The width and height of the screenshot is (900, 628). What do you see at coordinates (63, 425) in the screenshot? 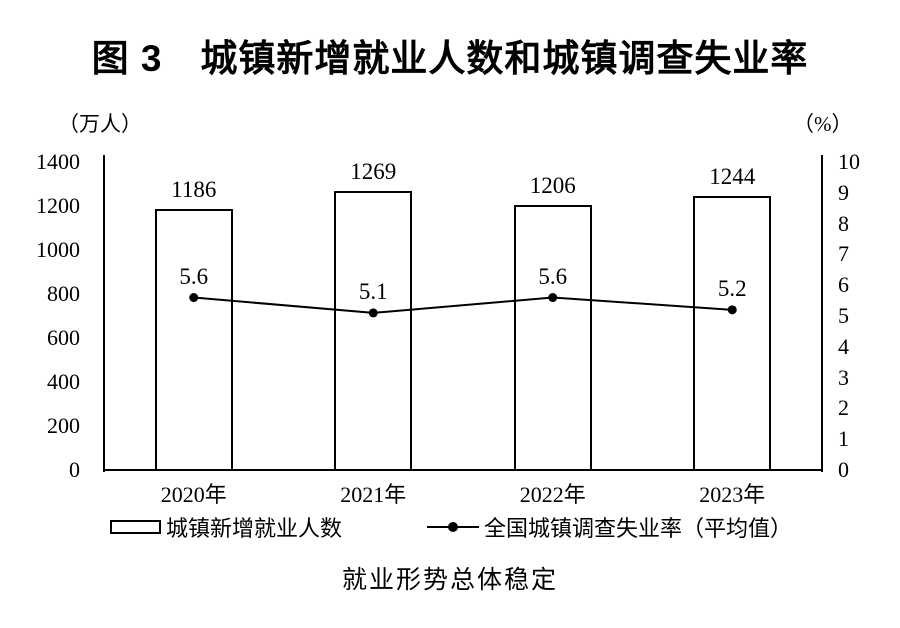
I see `left-axis-tick-label: 200` at bounding box center [63, 425].